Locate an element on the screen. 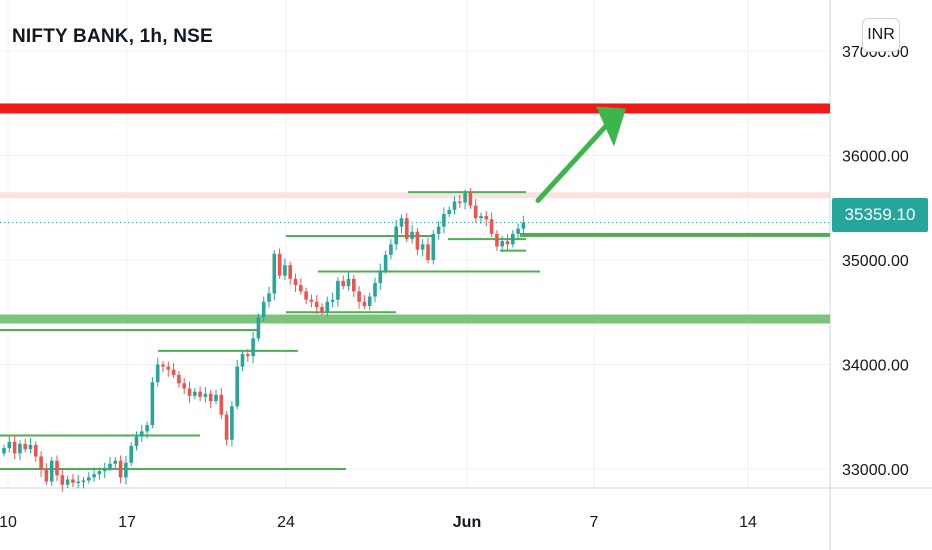 The image size is (932, 550). y-tick-label: 33000.00 is located at coordinates (875, 470).